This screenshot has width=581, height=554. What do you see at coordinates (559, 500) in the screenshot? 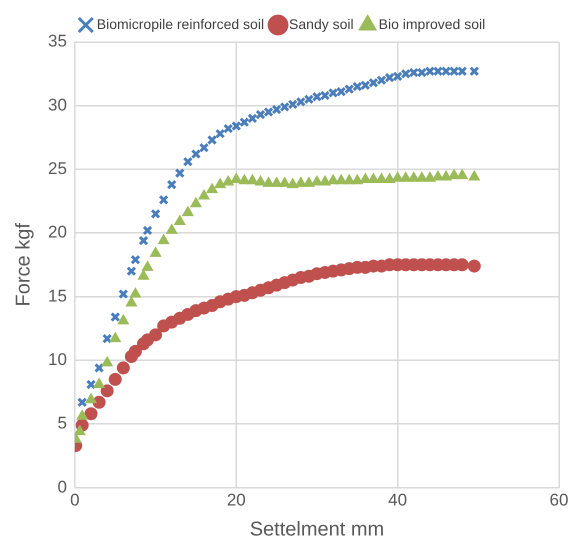
I see `x-tick-label: 60` at bounding box center [559, 500].